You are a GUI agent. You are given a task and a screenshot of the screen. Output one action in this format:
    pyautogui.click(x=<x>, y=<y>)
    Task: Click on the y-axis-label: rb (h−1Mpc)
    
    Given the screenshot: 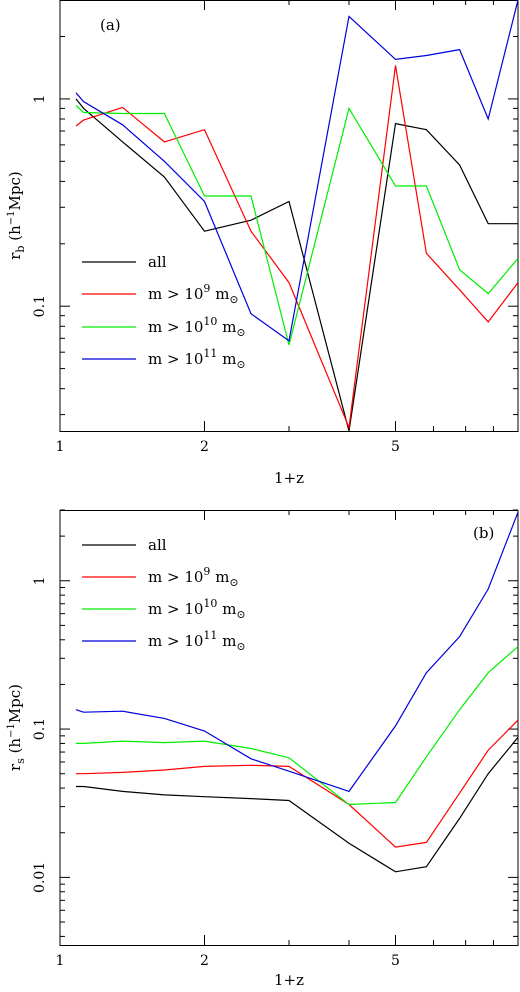 What is the action you would take?
    pyautogui.click(x=16, y=215)
    